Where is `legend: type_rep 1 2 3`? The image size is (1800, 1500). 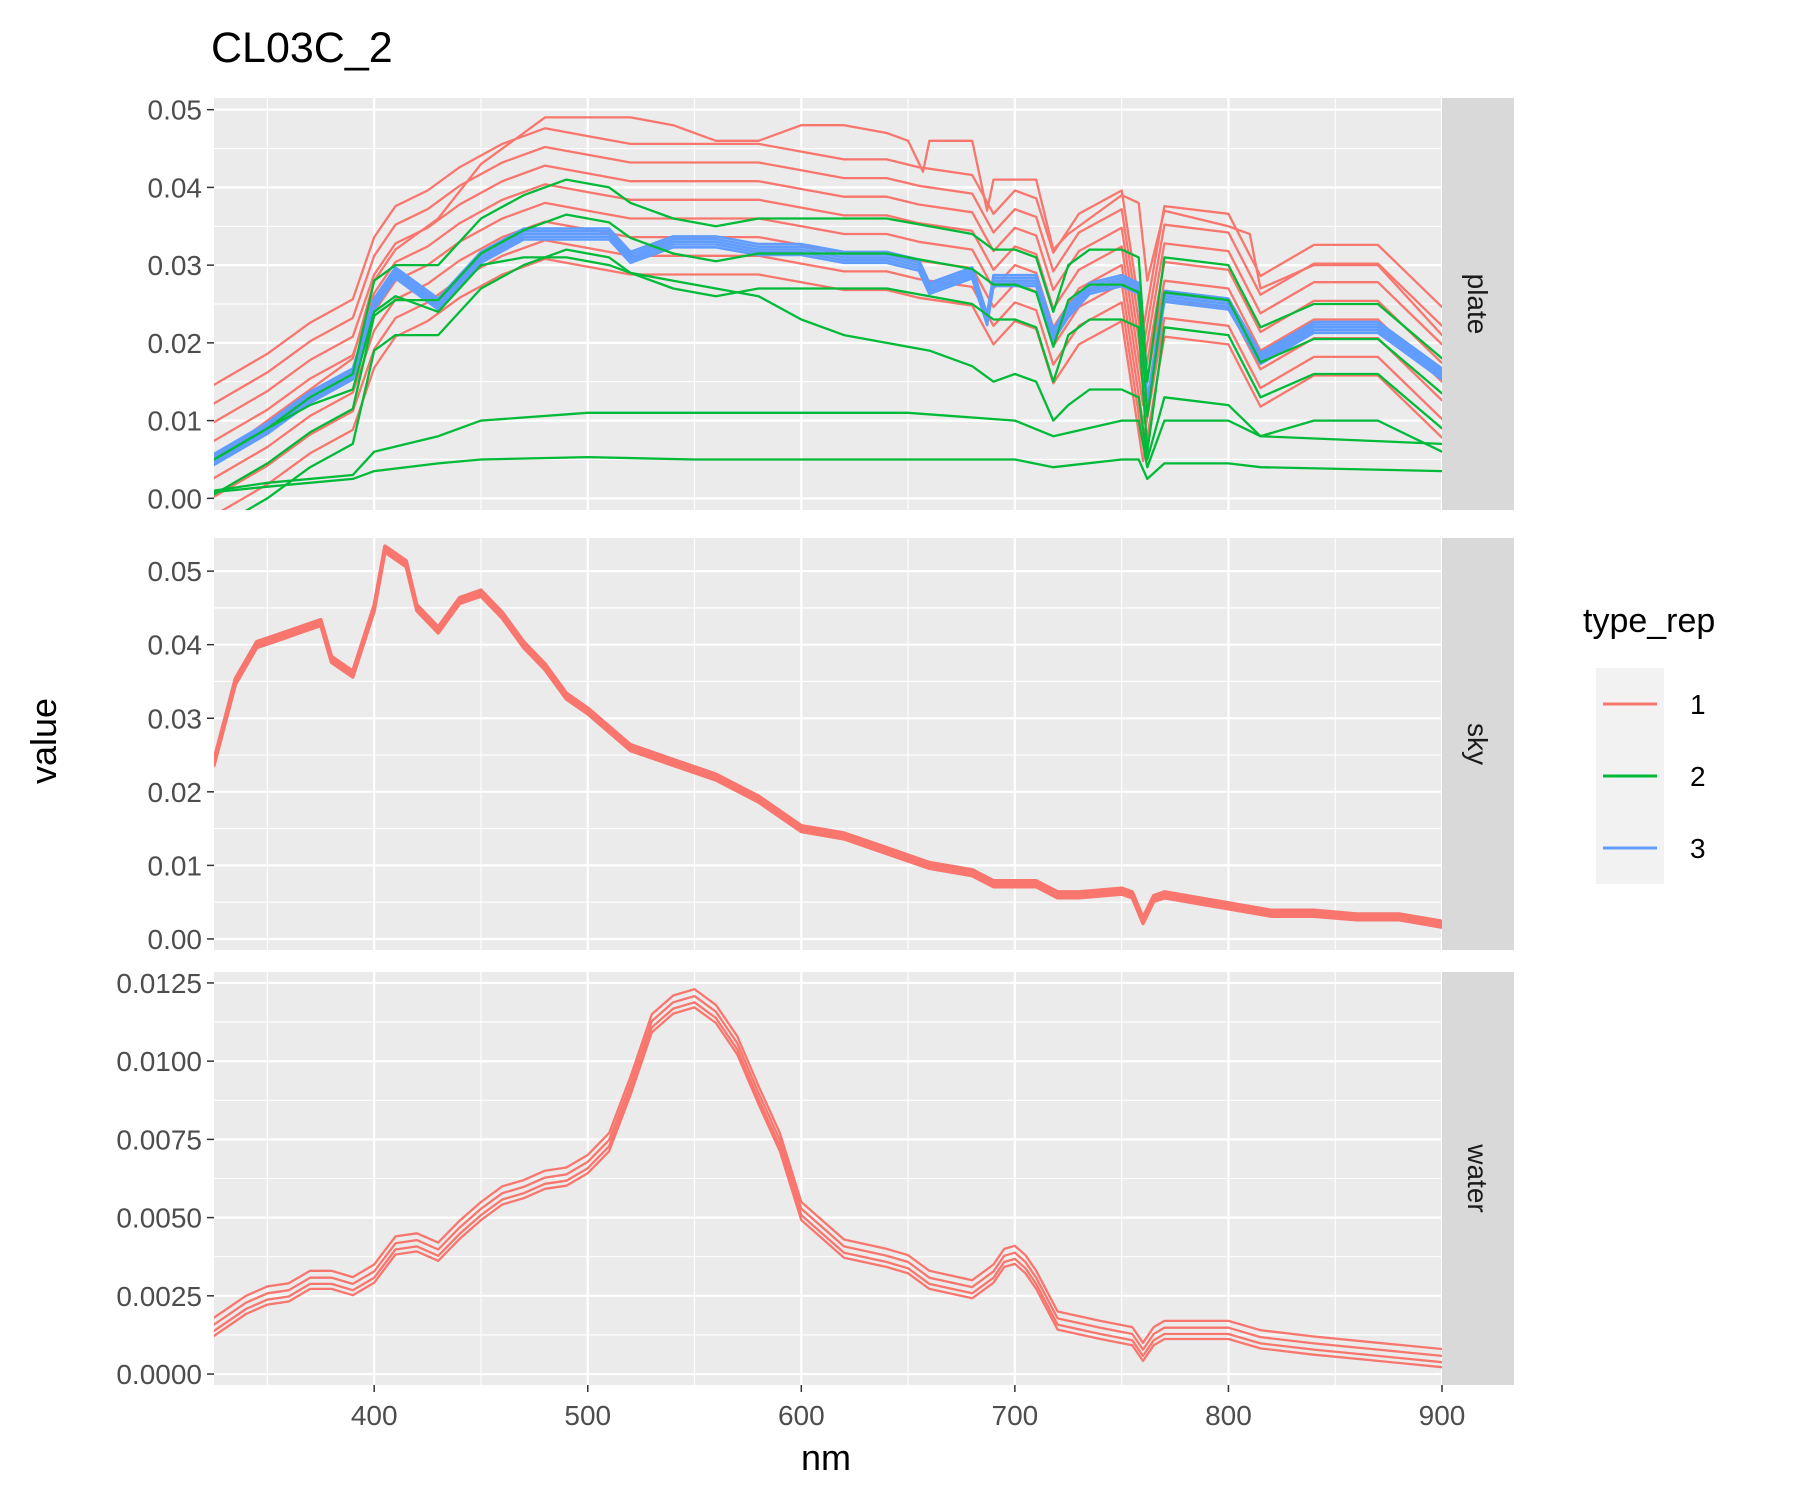 legend: type_rep 1 2 3 is located at coordinates (1649, 743).